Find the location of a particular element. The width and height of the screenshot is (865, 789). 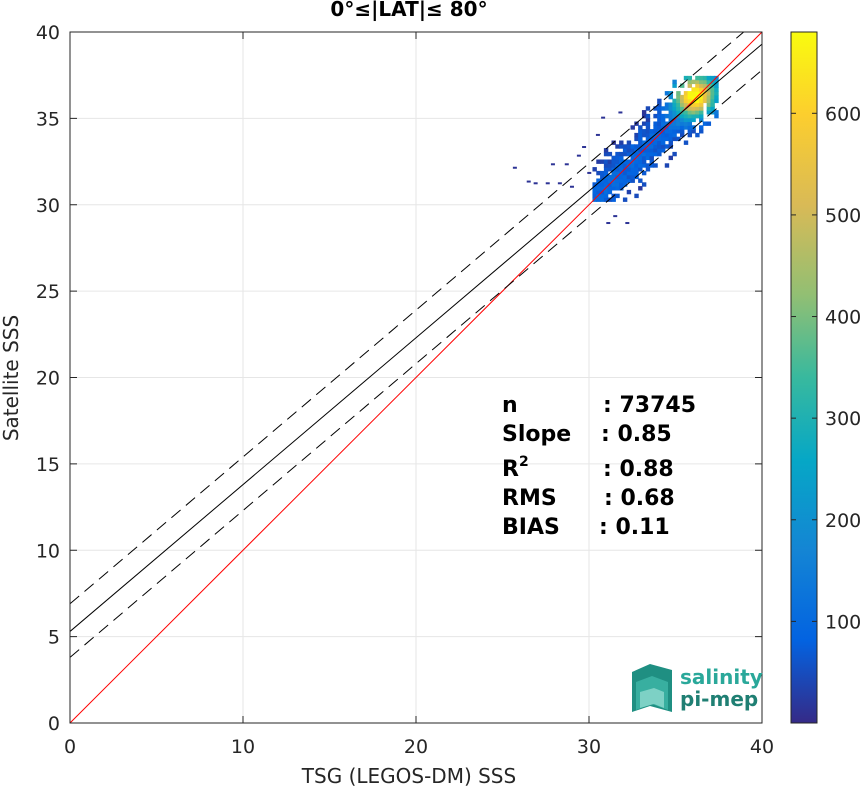

y-tick-label: 40 is located at coordinates (48, 33).